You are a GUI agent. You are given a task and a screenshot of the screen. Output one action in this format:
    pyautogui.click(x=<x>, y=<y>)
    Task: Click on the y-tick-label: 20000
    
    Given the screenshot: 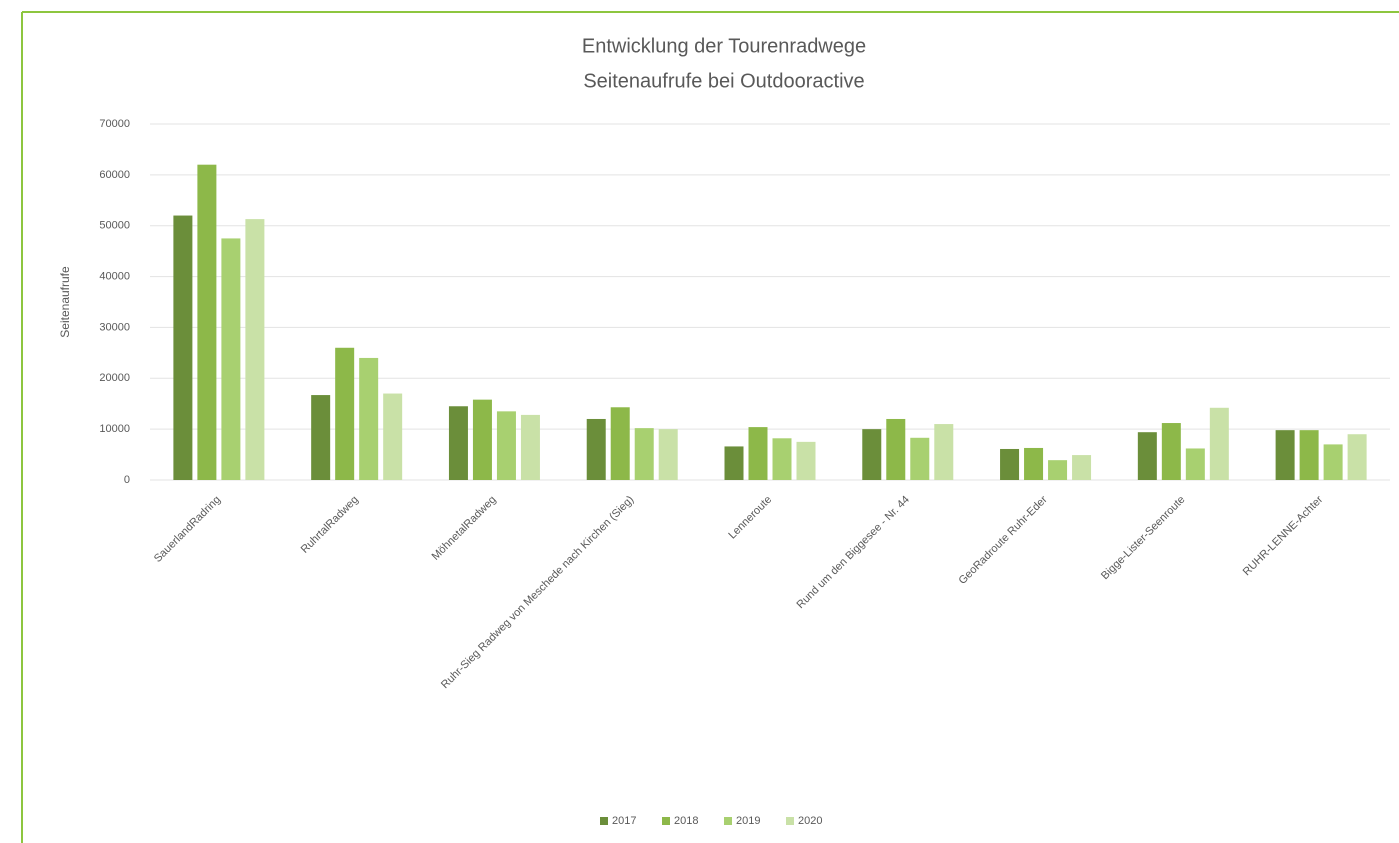 What is the action you would take?
    pyautogui.click(x=114, y=378)
    